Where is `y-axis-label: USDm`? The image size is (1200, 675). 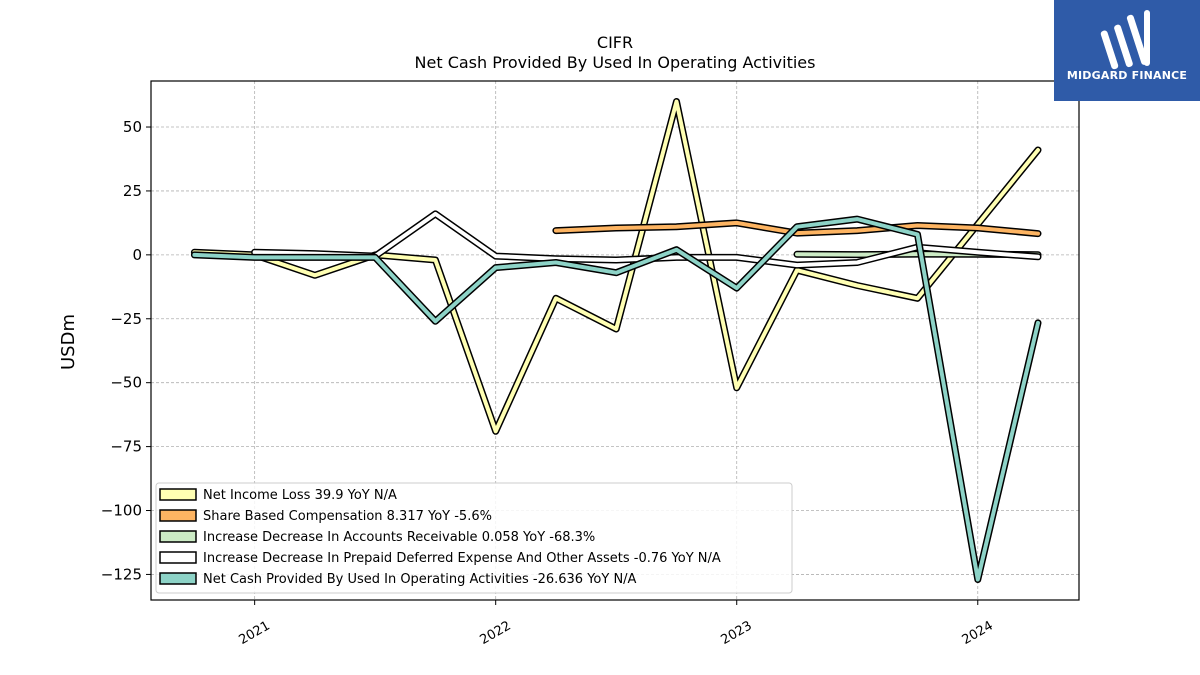
y-axis-label: USDm is located at coordinates (68, 342).